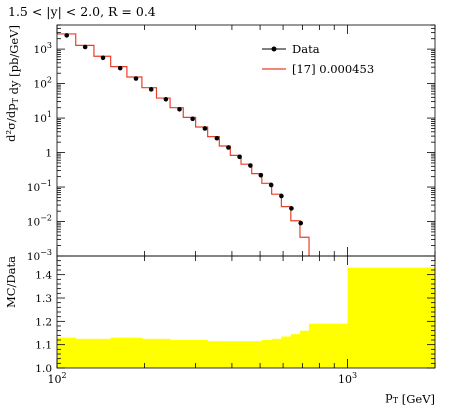 The image size is (450, 411). I want to click on y-tick-label: 1, so click(48, 154).